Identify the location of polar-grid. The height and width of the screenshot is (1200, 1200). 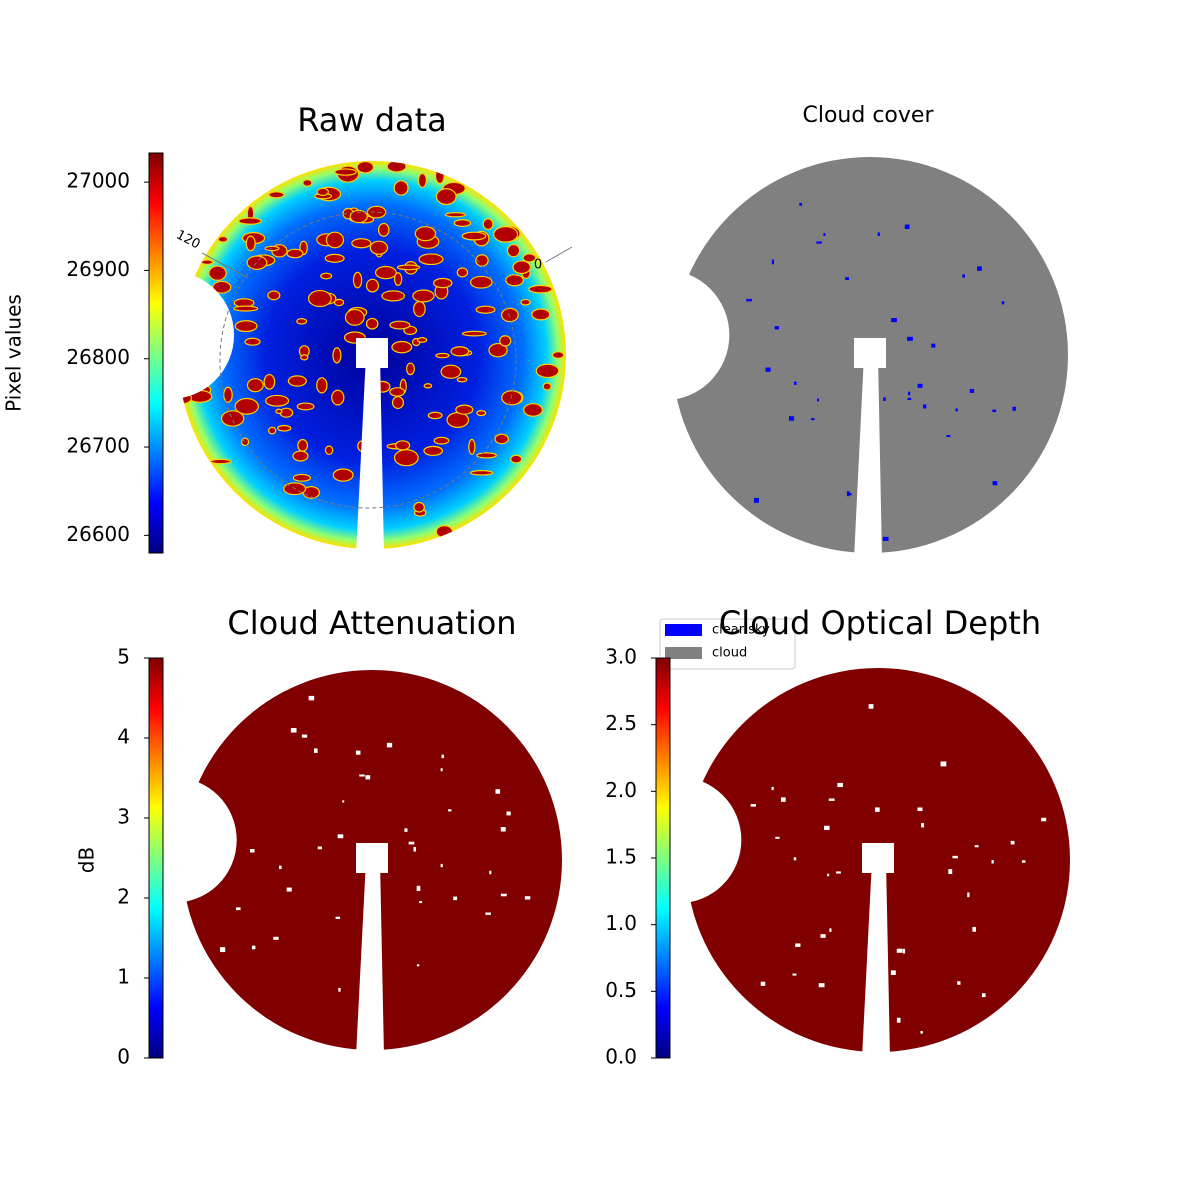
(368, 360).